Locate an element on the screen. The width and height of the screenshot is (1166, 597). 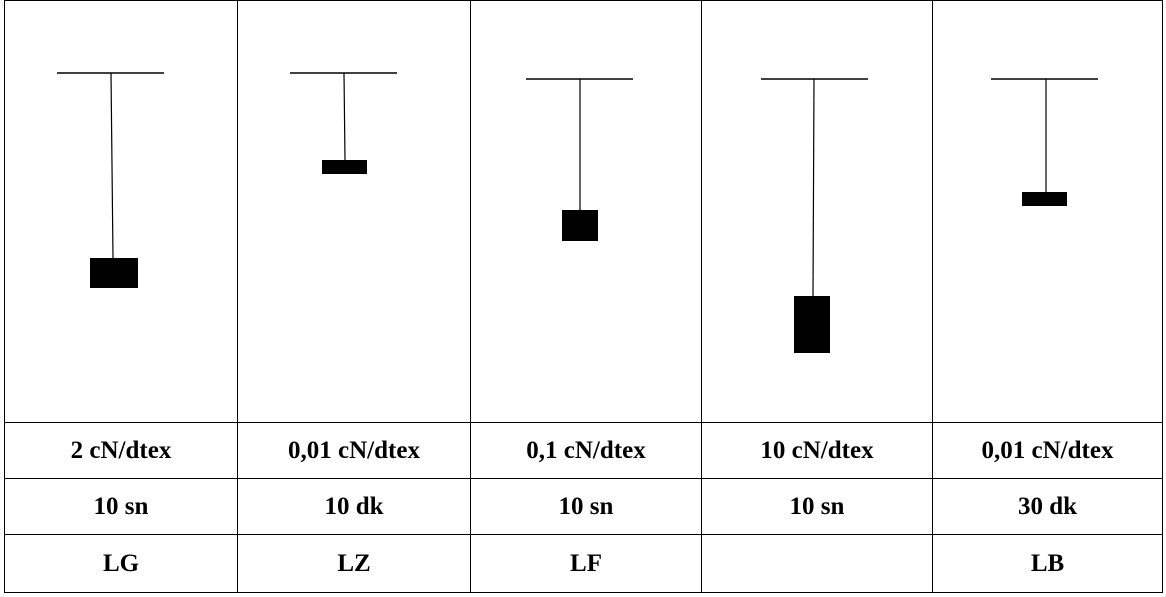
code-row: LG LZ LF LB is located at coordinates (583, 563).